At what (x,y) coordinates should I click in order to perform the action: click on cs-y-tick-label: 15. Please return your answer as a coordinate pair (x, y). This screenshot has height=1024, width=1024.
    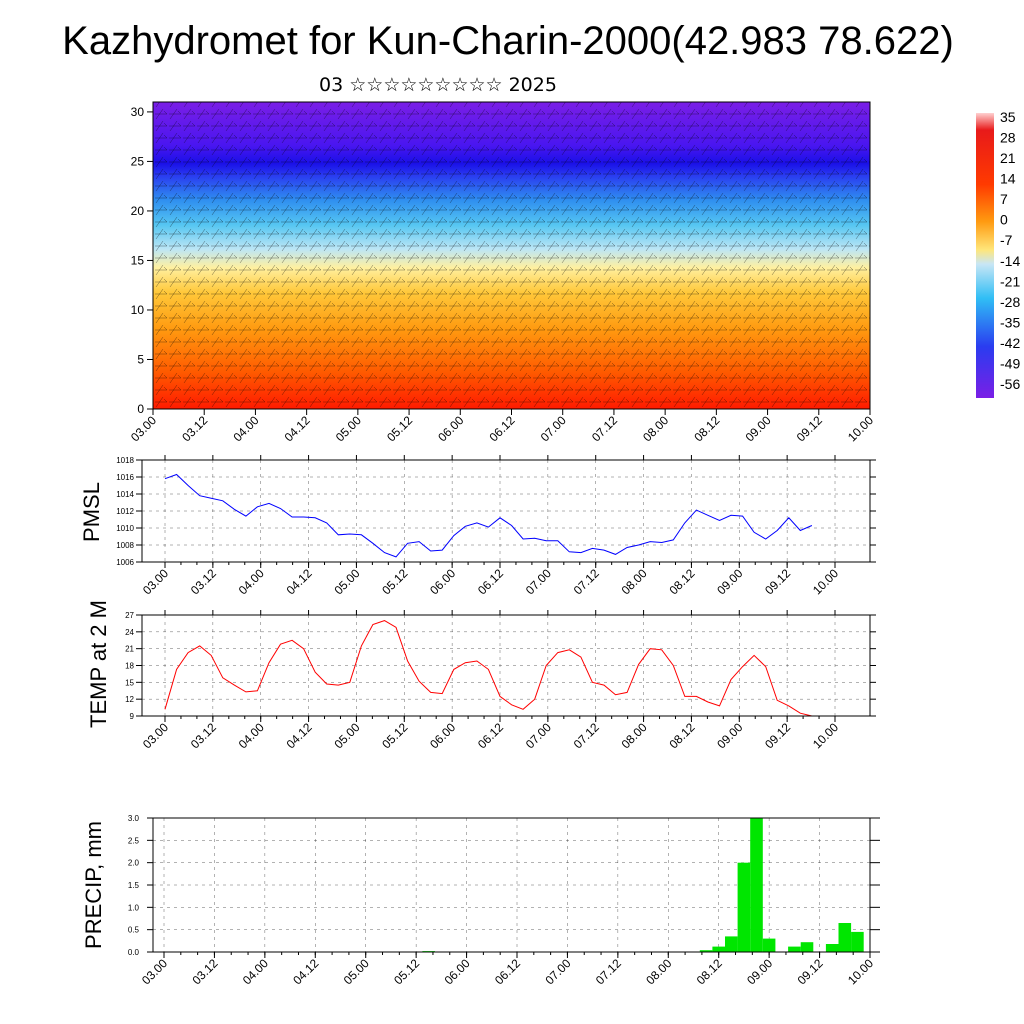
    Looking at the image, I should click on (138, 260).